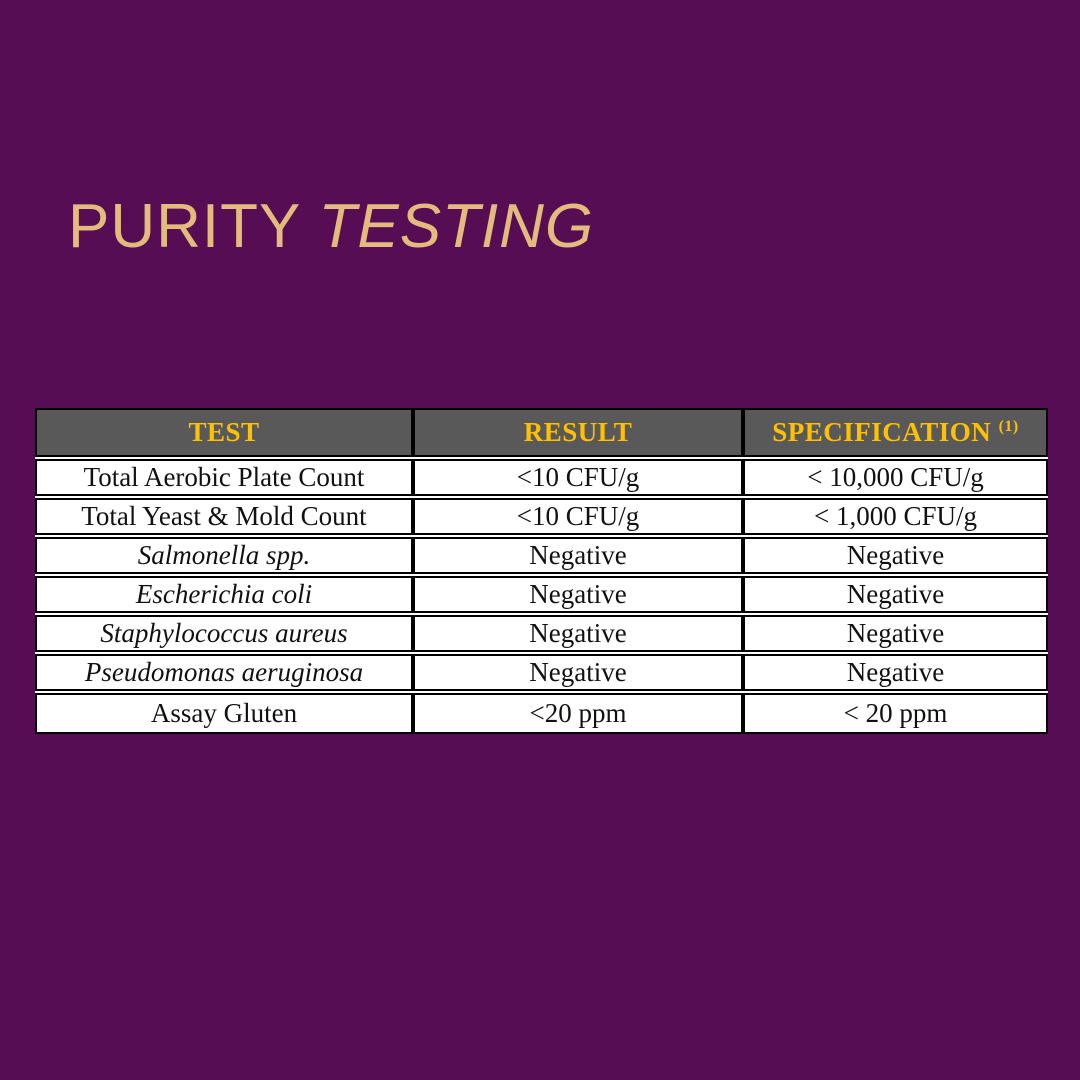 The image size is (1080, 1080). I want to click on table-row: Pseudomonas aeruginosa Negative Negative, so click(541, 673).